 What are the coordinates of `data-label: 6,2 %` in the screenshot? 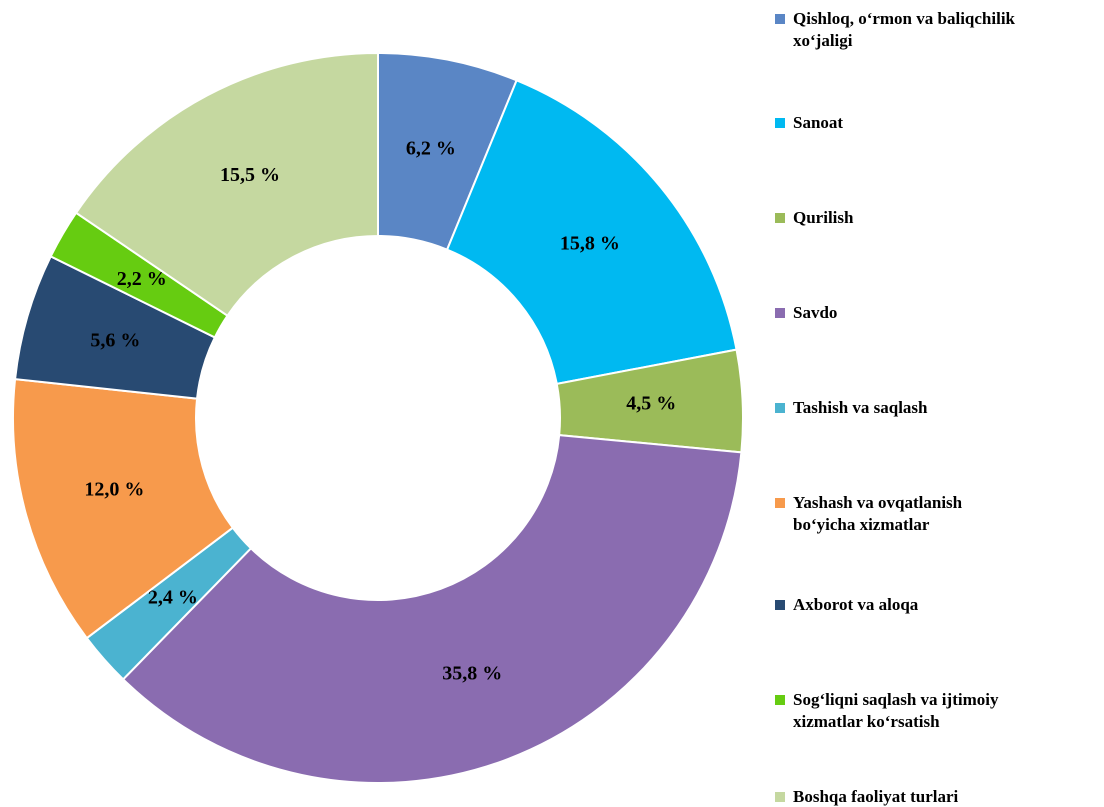 It's located at (431, 148).